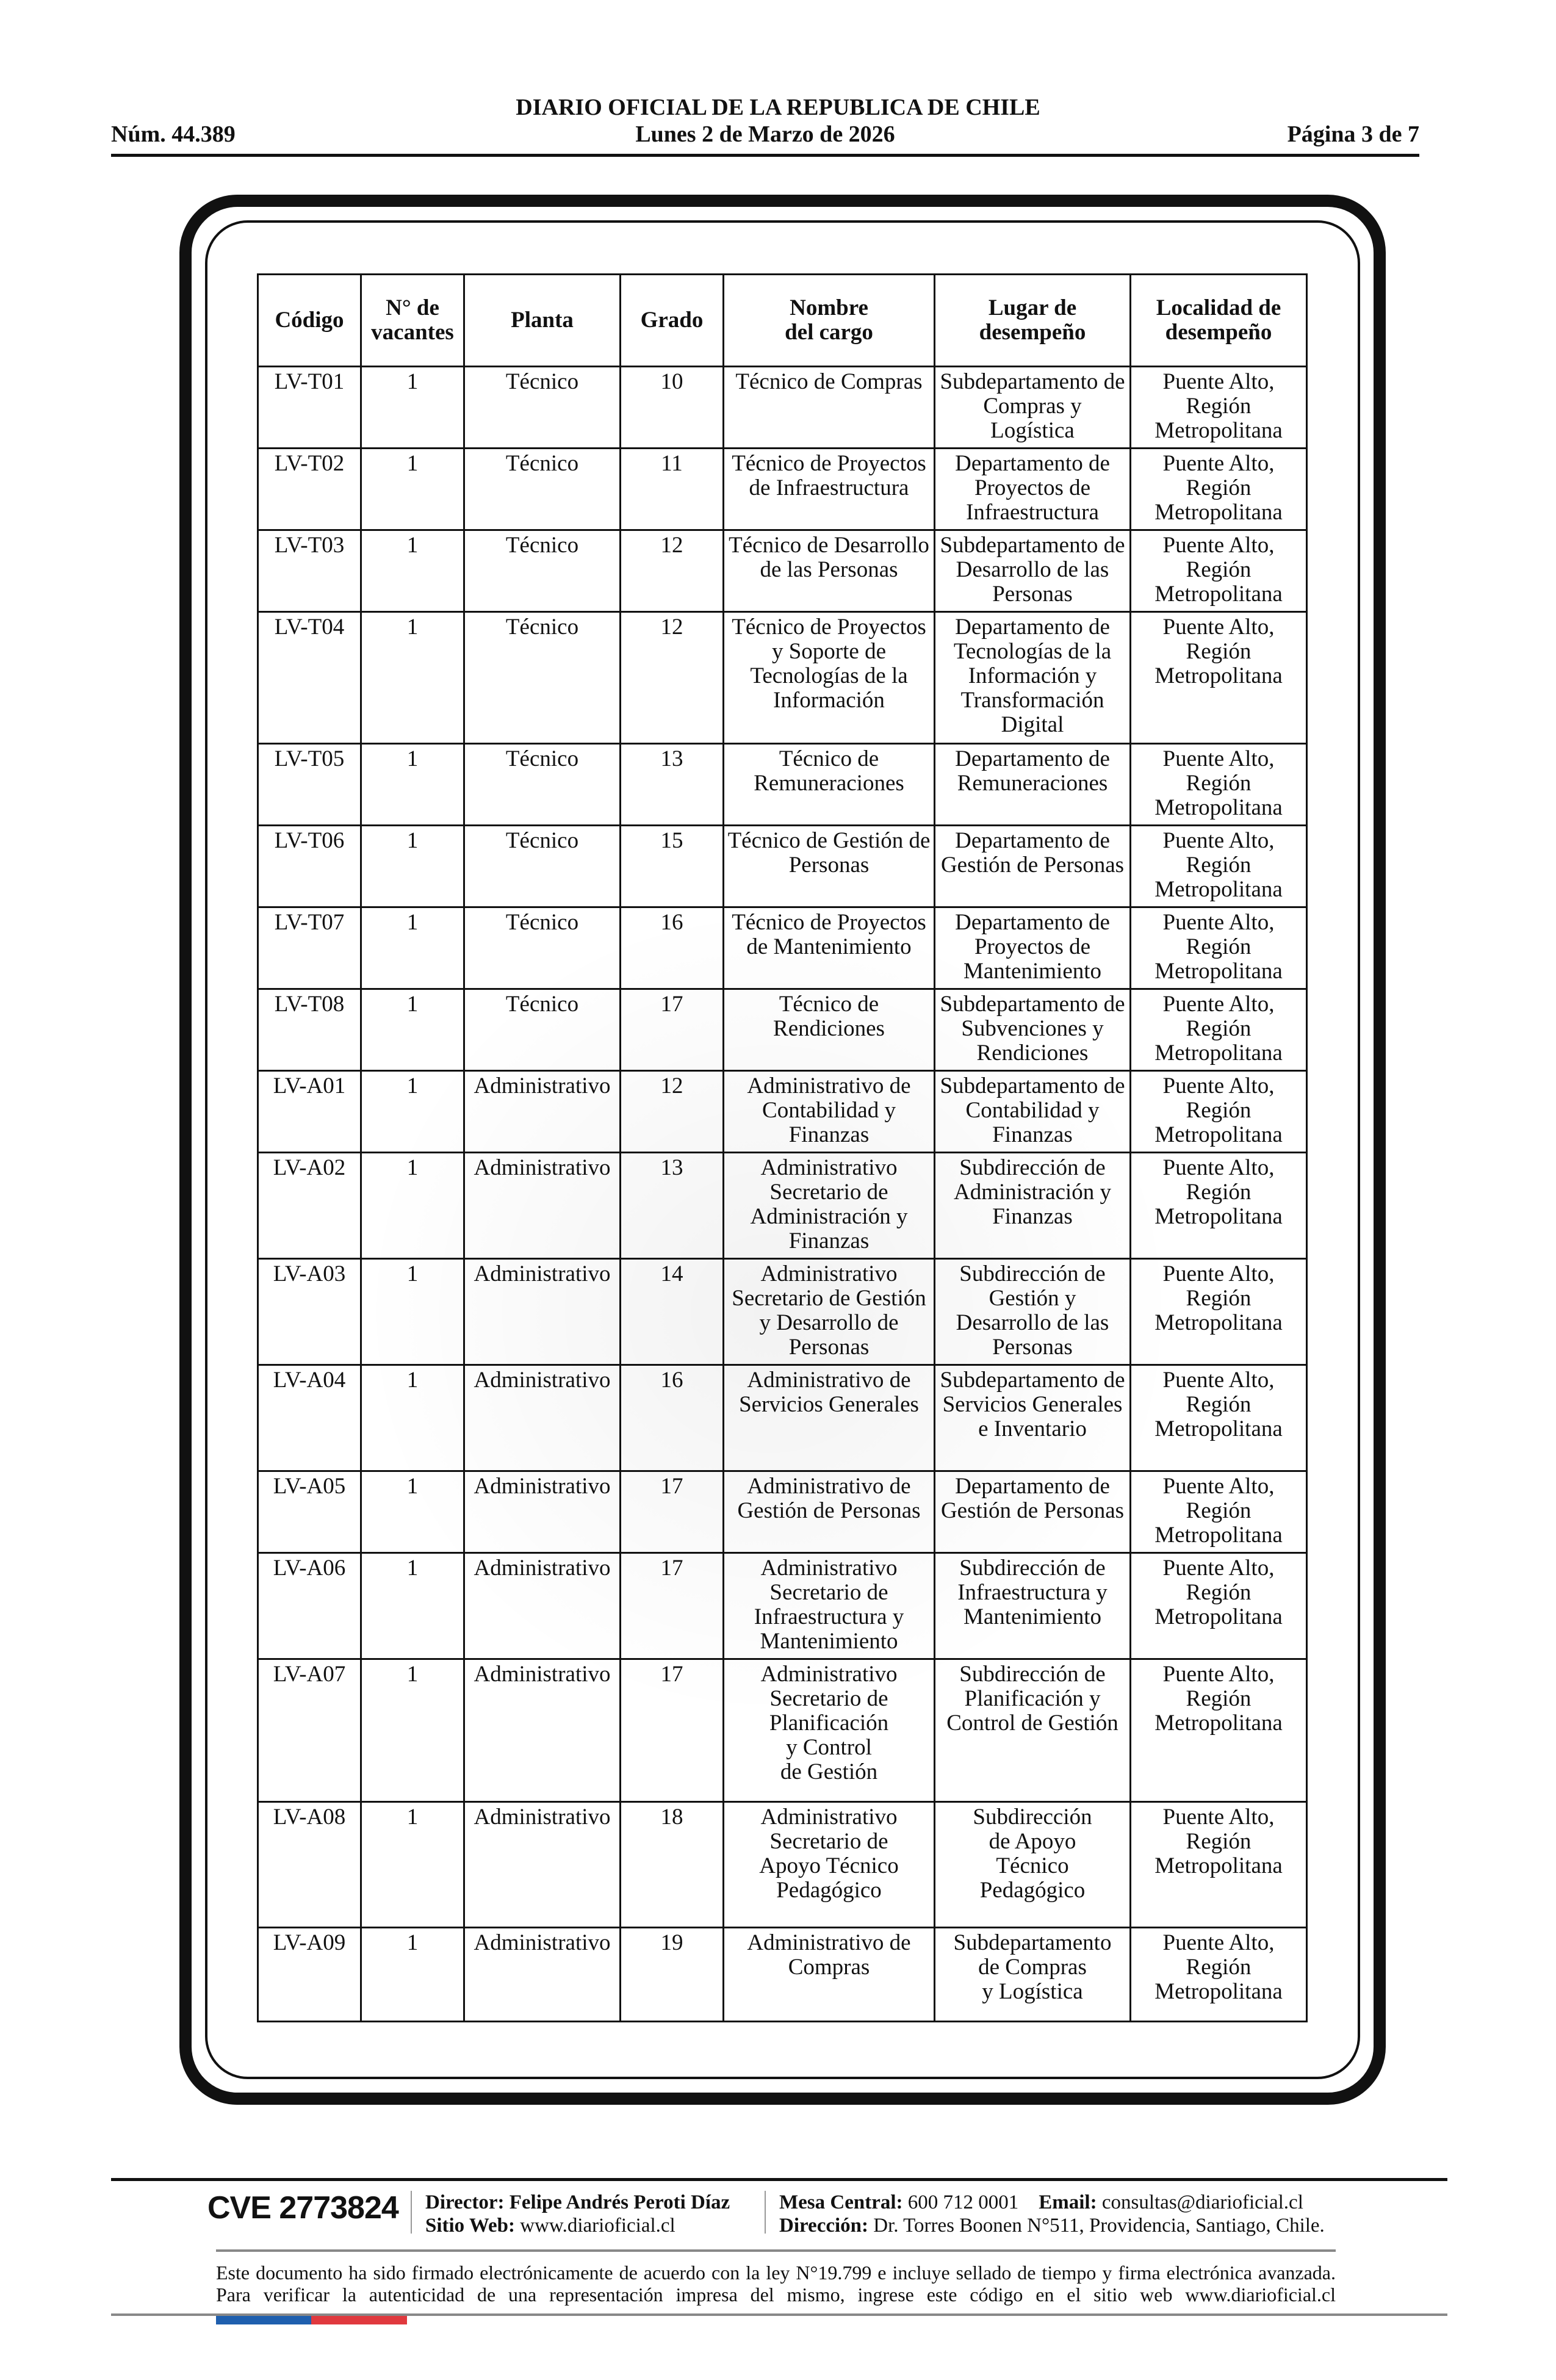 The height and width of the screenshot is (2380, 1556). Describe the element at coordinates (310, 1865) in the screenshot. I see `table-cell: LV-A08` at that location.